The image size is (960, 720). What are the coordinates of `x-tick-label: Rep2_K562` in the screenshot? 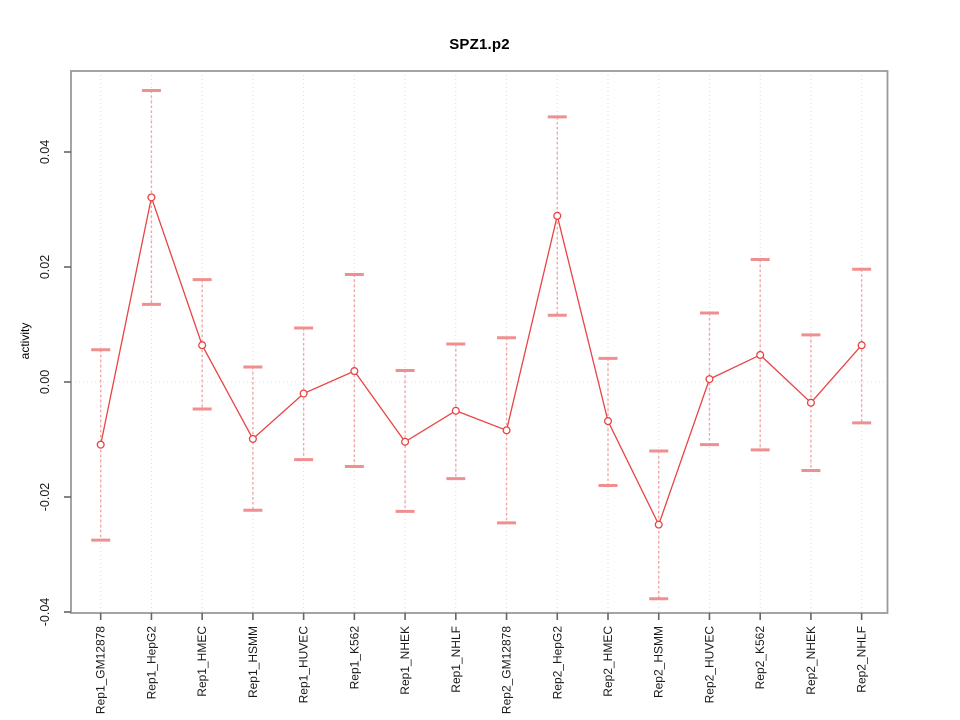 It's located at (760, 658).